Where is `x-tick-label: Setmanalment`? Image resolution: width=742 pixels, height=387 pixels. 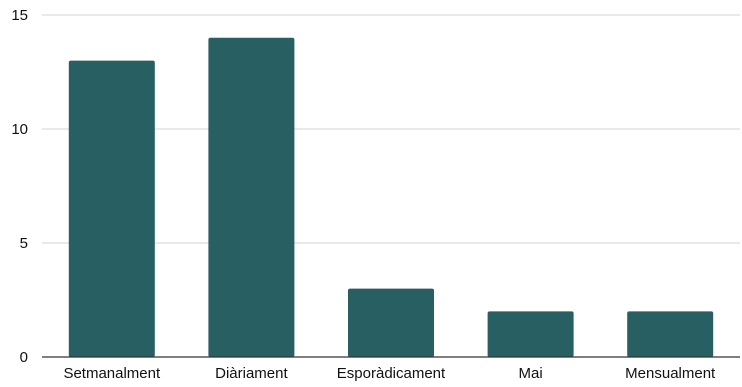
x-tick-label: Setmanalment is located at coordinates (112, 373).